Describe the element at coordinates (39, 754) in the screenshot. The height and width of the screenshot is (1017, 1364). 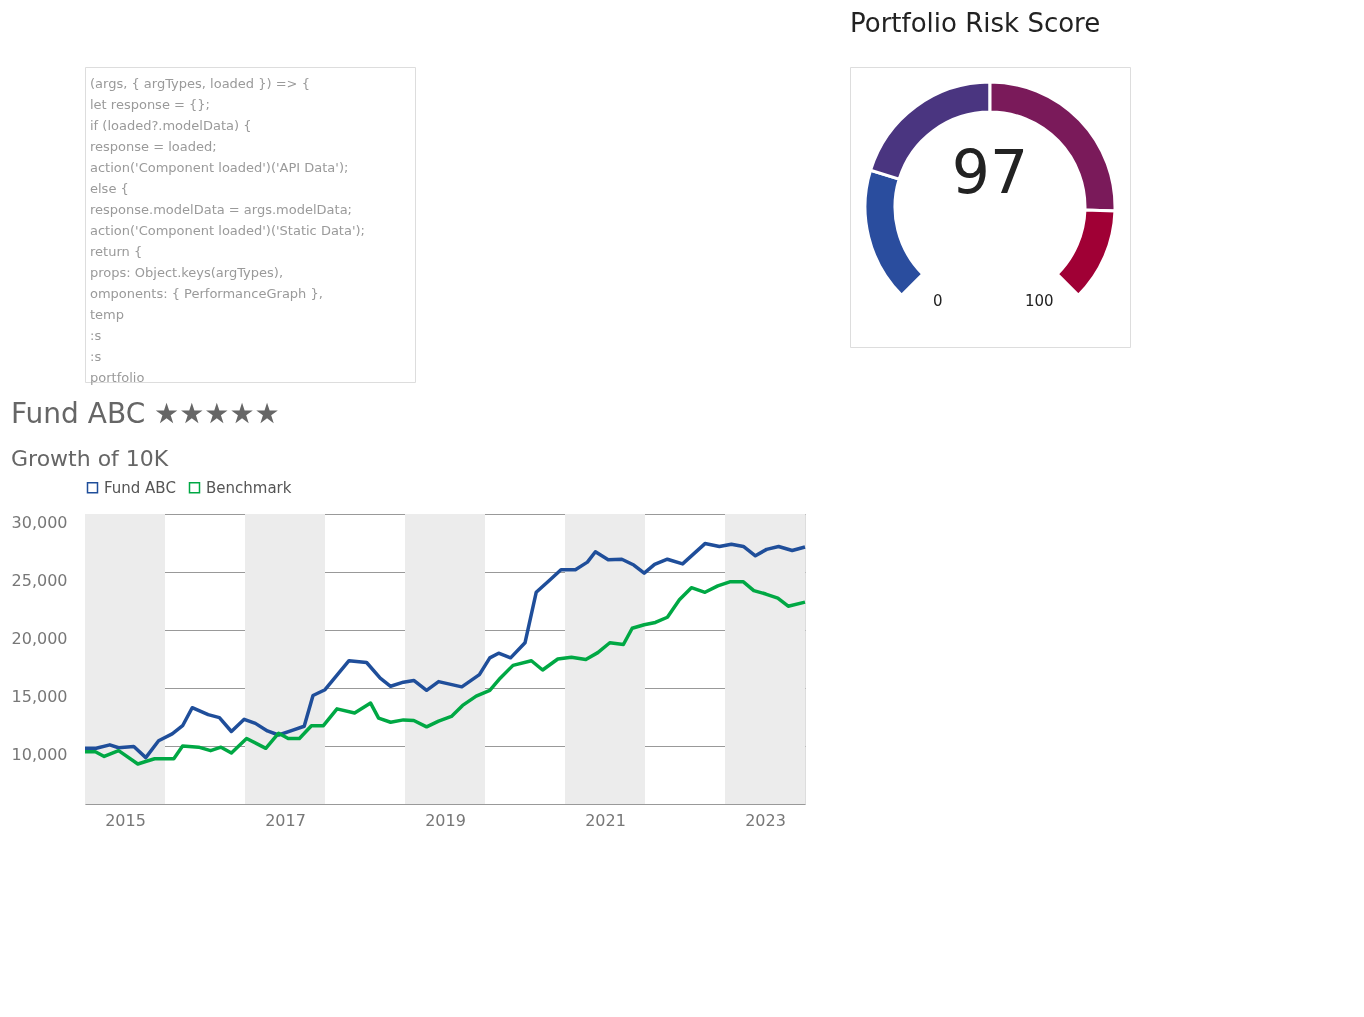
I see `y-tick-label: 10,000` at that location.